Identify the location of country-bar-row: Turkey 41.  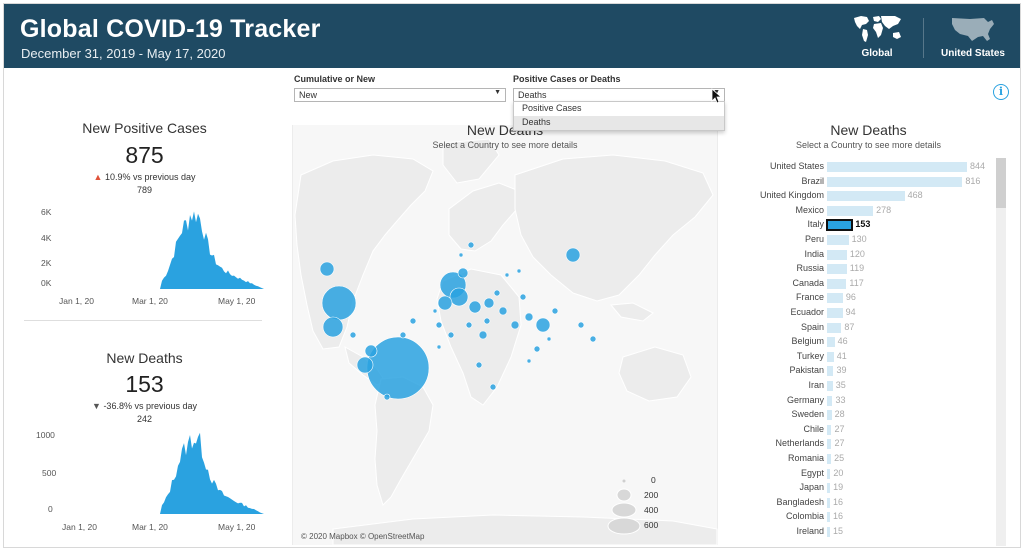
(861, 357).